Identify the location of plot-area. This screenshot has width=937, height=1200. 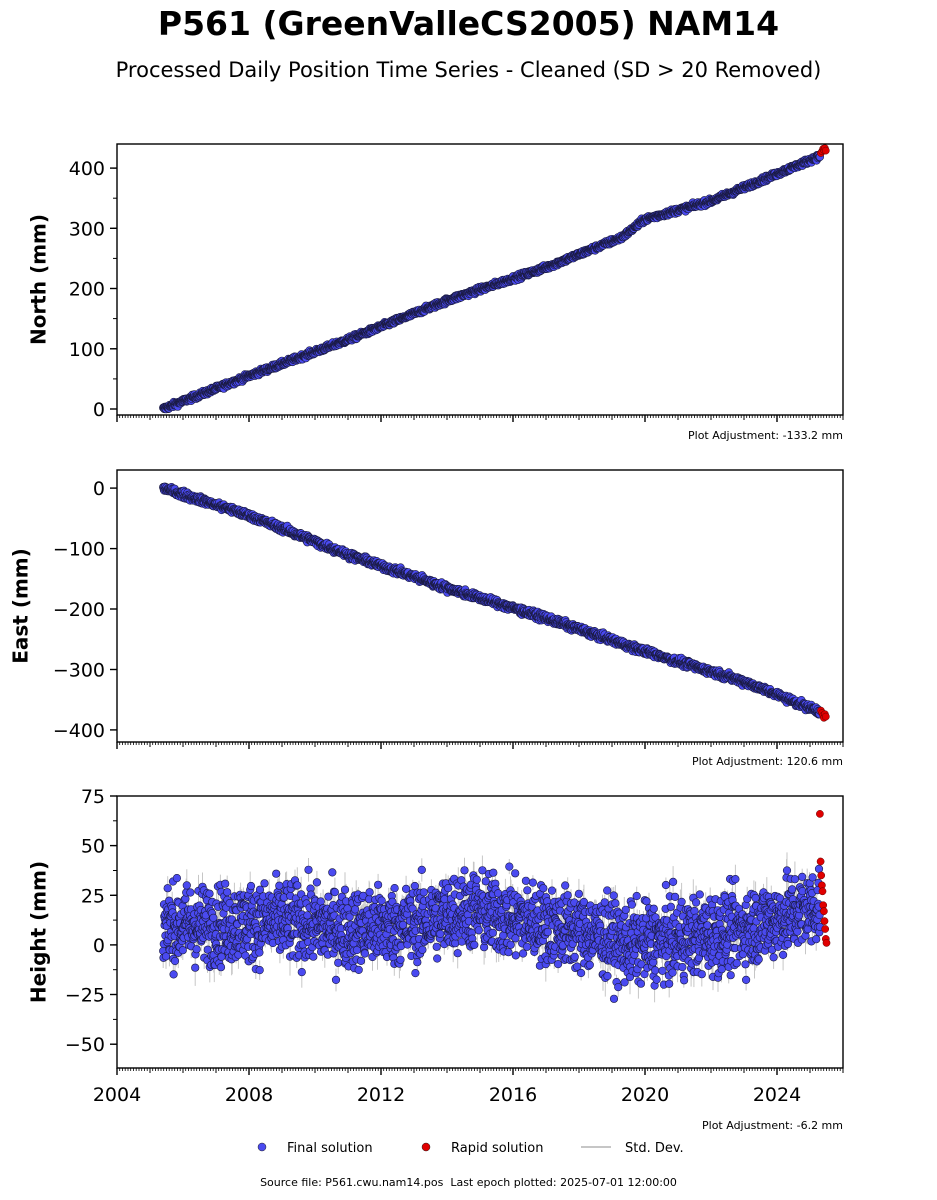
(494, 602).